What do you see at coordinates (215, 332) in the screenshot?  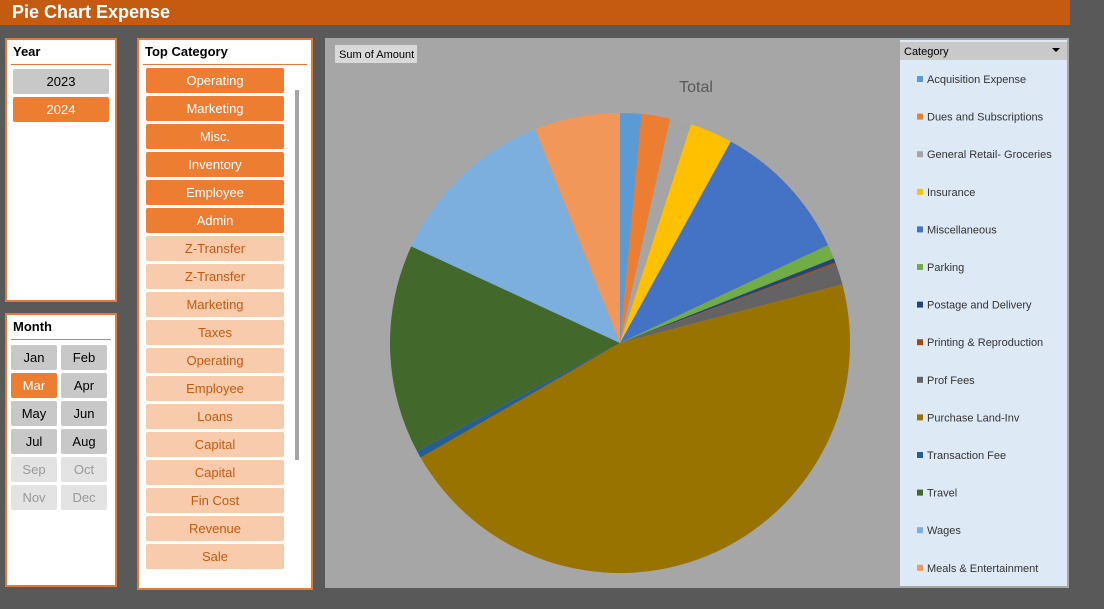 I see `slicer-item: Taxes` at bounding box center [215, 332].